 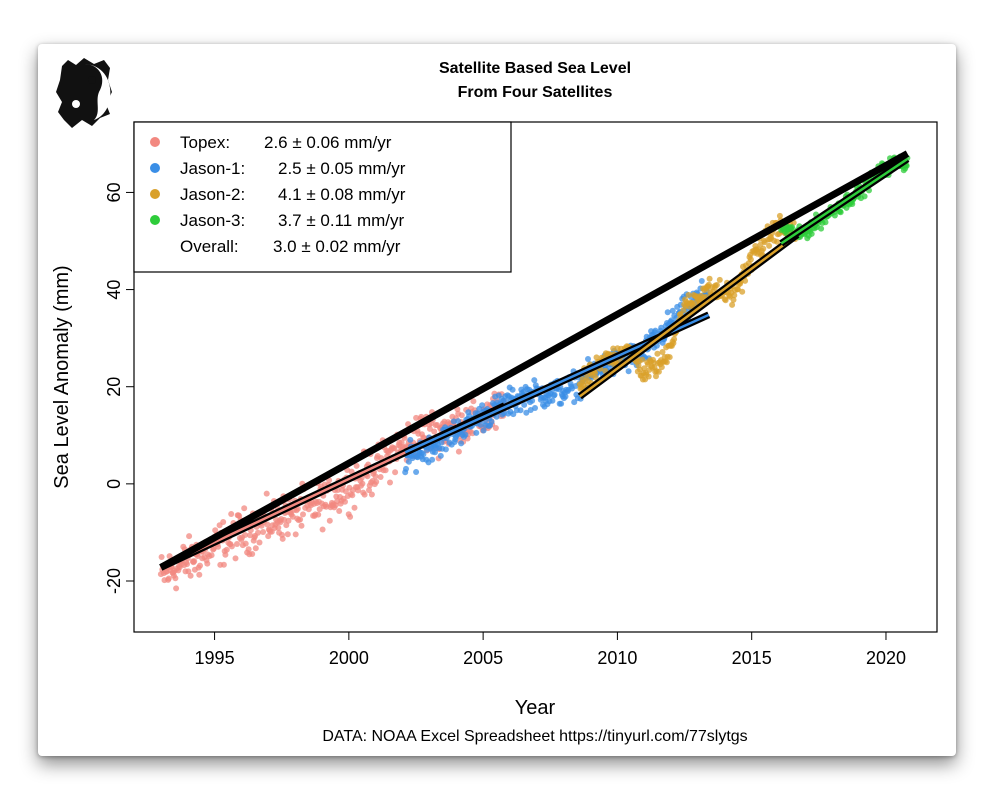 What do you see at coordinates (550, 650) in the screenshot?
I see `x-axis: 1995 2000 2005 2010 2015 2020` at bounding box center [550, 650].